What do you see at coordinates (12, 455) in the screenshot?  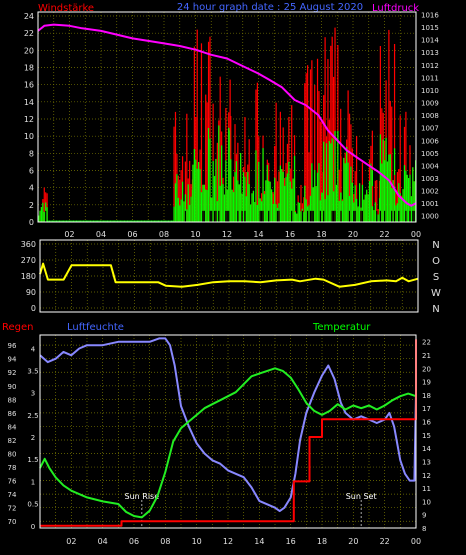 I see `y-tick-label-humidity: 80` at bounding box center [12, 455].